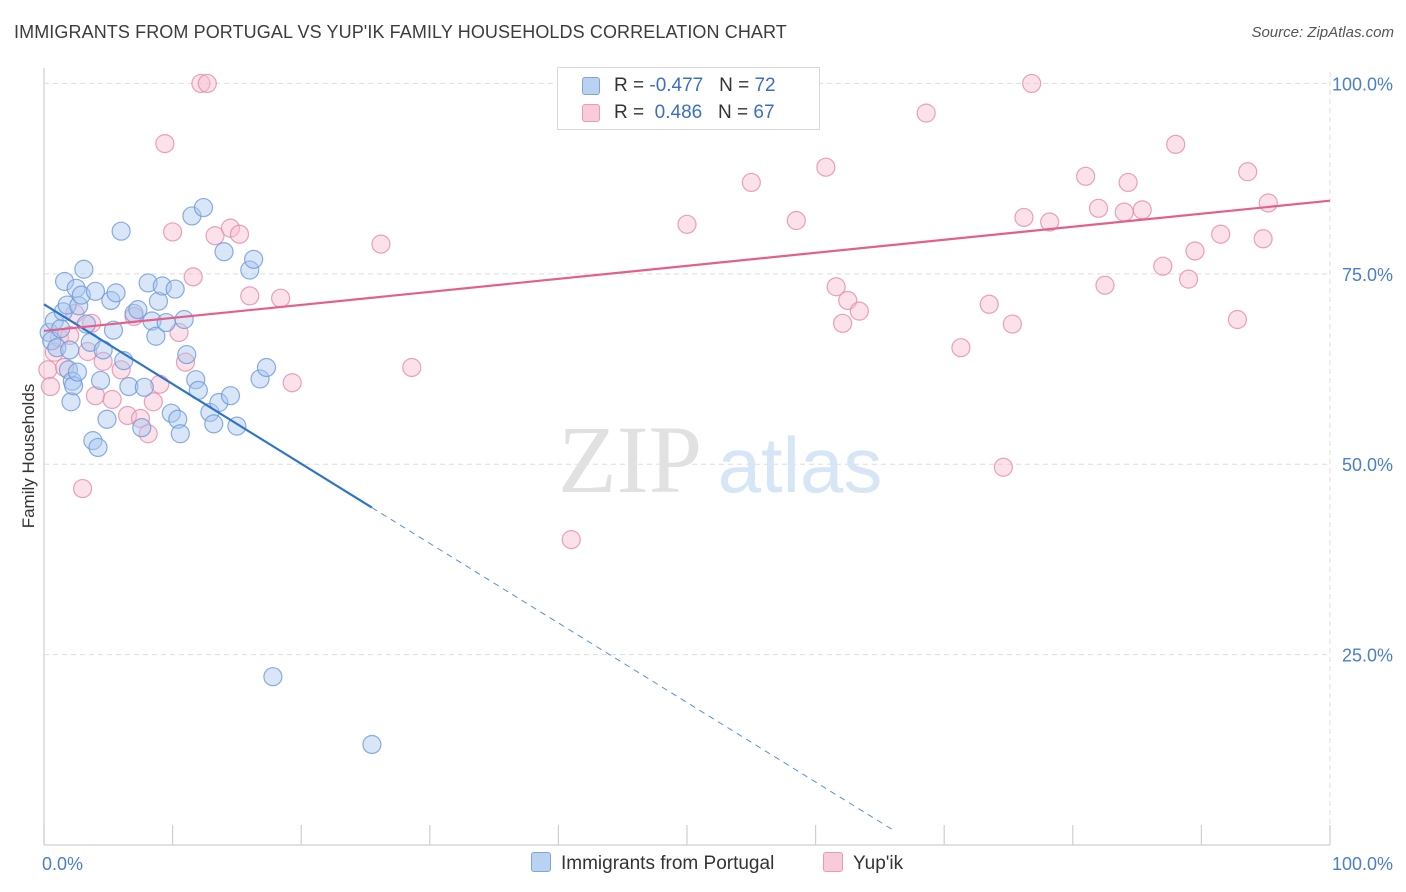 Image resolution: width=1406 pixels, height=892 pixels. What do you see at coordinates (878, 863) in the screenshot?
I see `legend-label: Yup'ik` at bounding box center [878, 863].